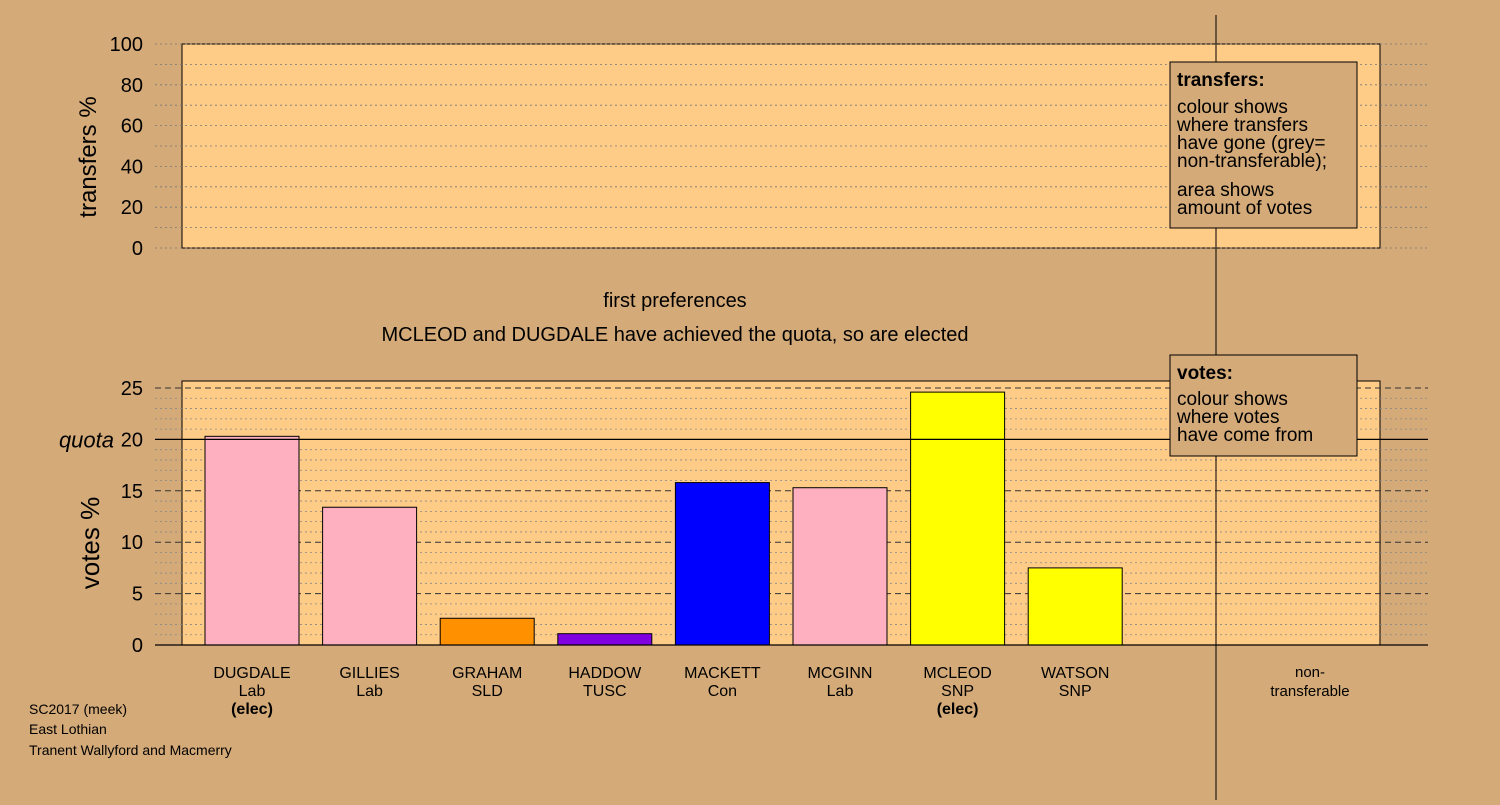 This screenshot has width=1500, height=805. I want to click on bar-haddow, so click(605, 639).